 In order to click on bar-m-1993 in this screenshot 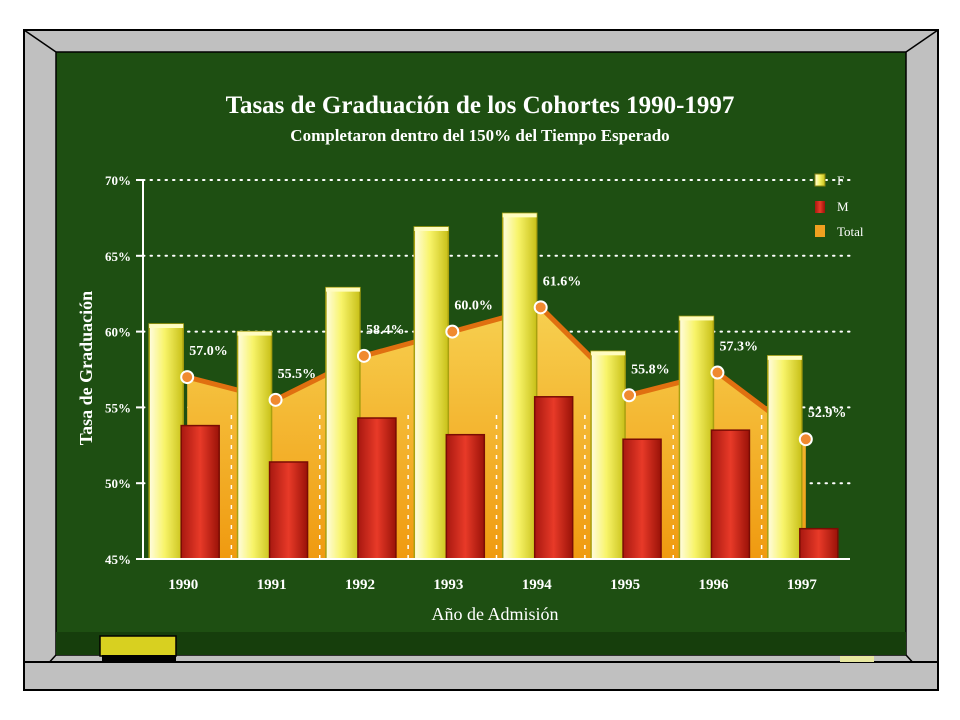, I will do `click(465, 496)`.